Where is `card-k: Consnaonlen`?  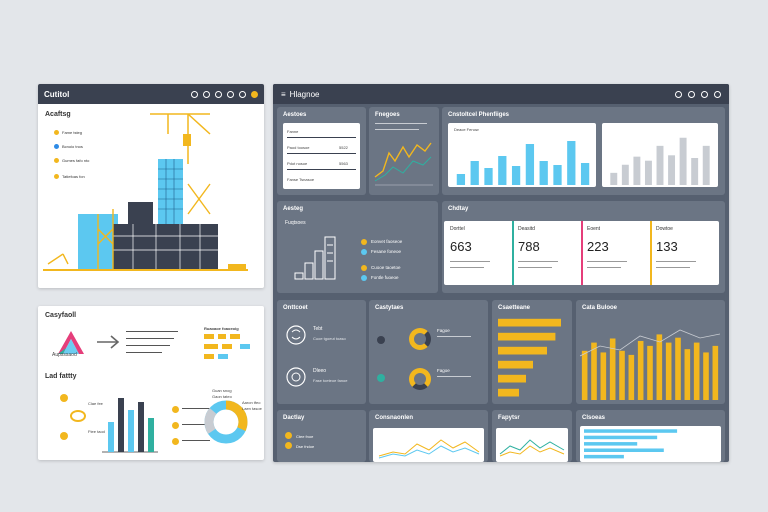
card-k: Consnaonlen is located at coordinates (428, 436).